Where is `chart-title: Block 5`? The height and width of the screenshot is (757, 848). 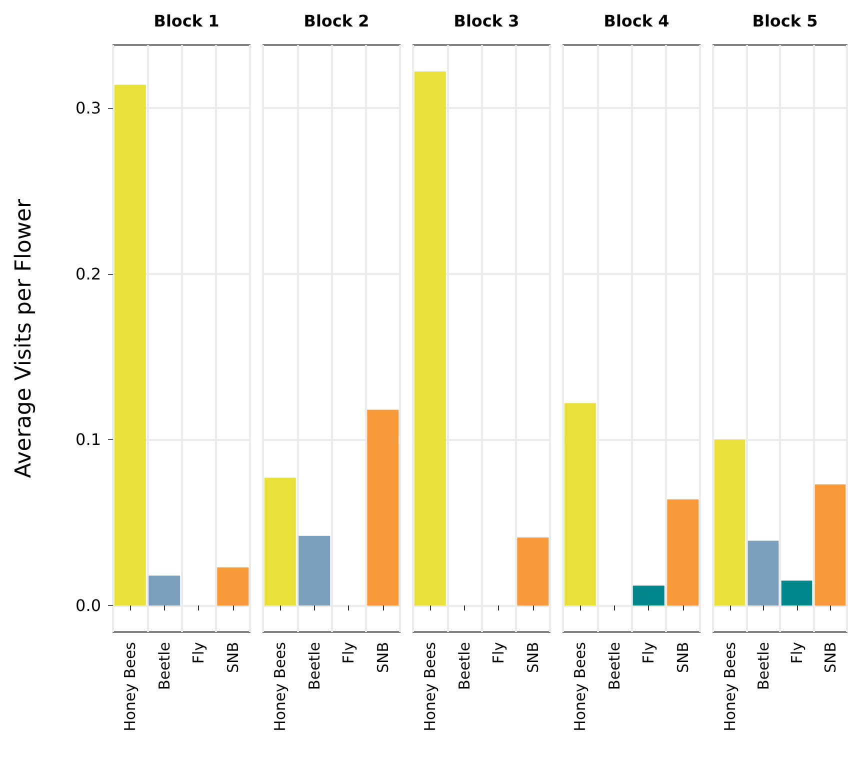
chart-title: Block 5 is located at coordinates (785, 21).